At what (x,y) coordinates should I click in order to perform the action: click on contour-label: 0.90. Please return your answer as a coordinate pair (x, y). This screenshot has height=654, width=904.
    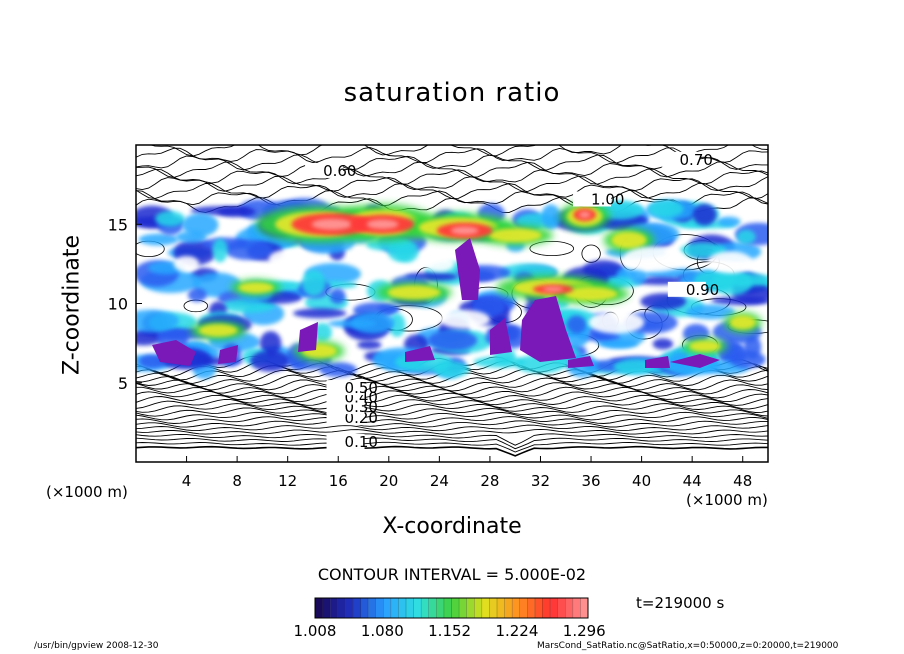
    Looking at the image, I should click on (702, 290).